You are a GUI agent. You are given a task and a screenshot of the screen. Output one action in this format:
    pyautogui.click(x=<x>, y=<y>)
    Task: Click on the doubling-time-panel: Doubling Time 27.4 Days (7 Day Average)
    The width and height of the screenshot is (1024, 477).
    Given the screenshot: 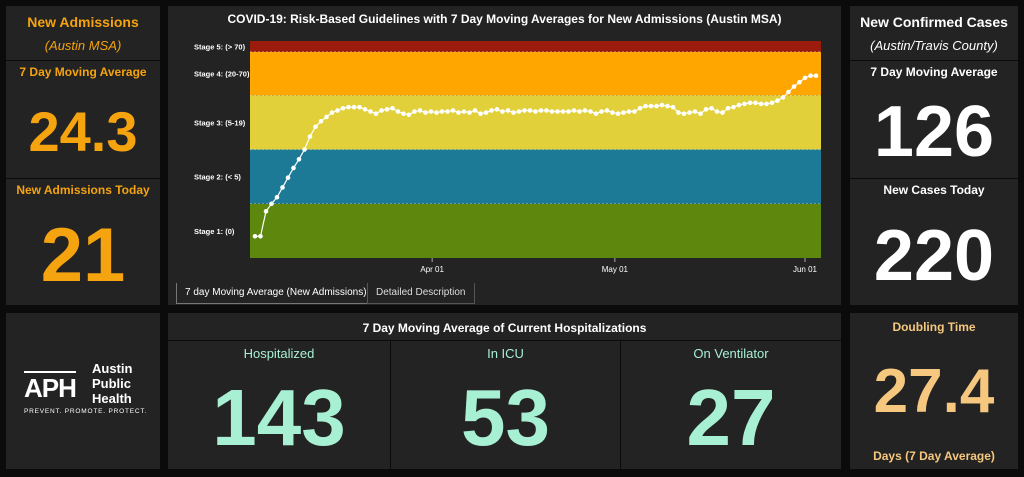 What is the action you would take?
    pyautogui.click(x=934, y=391)
    